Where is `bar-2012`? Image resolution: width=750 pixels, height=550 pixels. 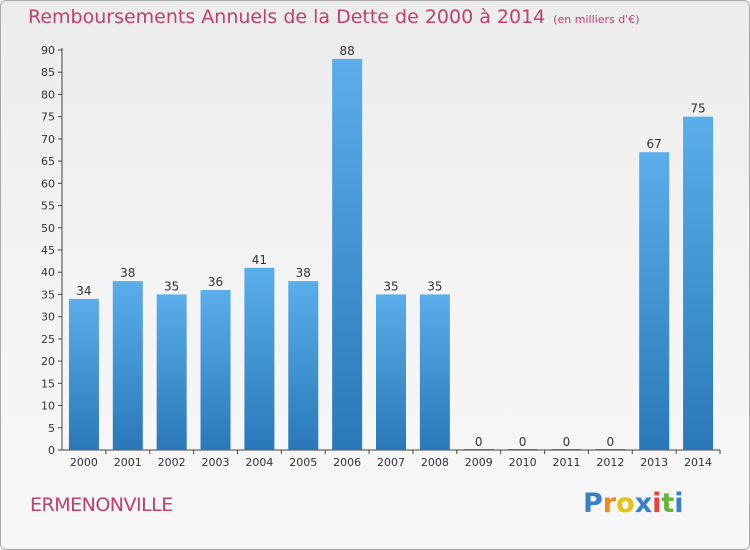 bar-2012 is located at coordinates (610, 449).